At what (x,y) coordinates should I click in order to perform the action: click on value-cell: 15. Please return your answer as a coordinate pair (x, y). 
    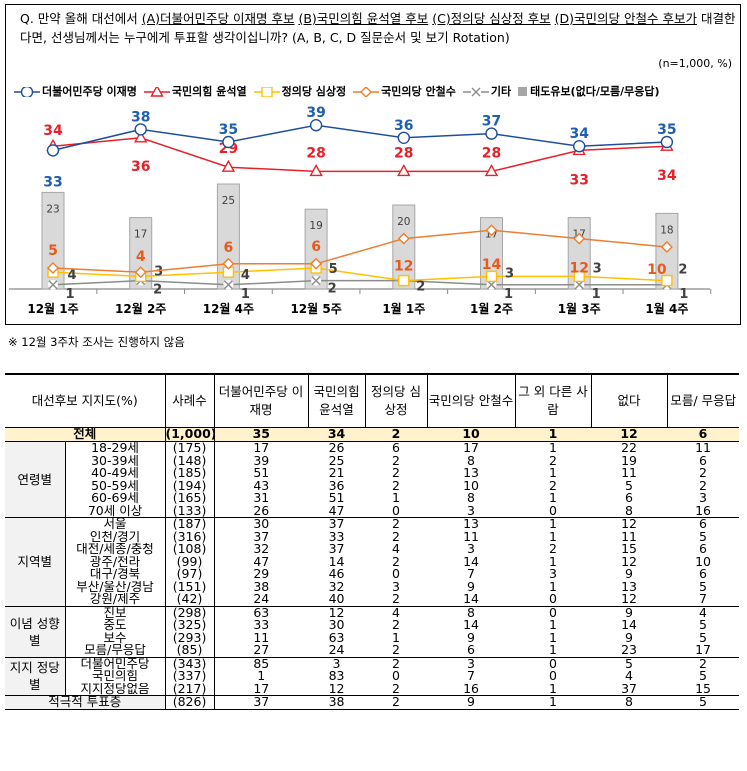
    Looking at the image, I should click on (629, 549).